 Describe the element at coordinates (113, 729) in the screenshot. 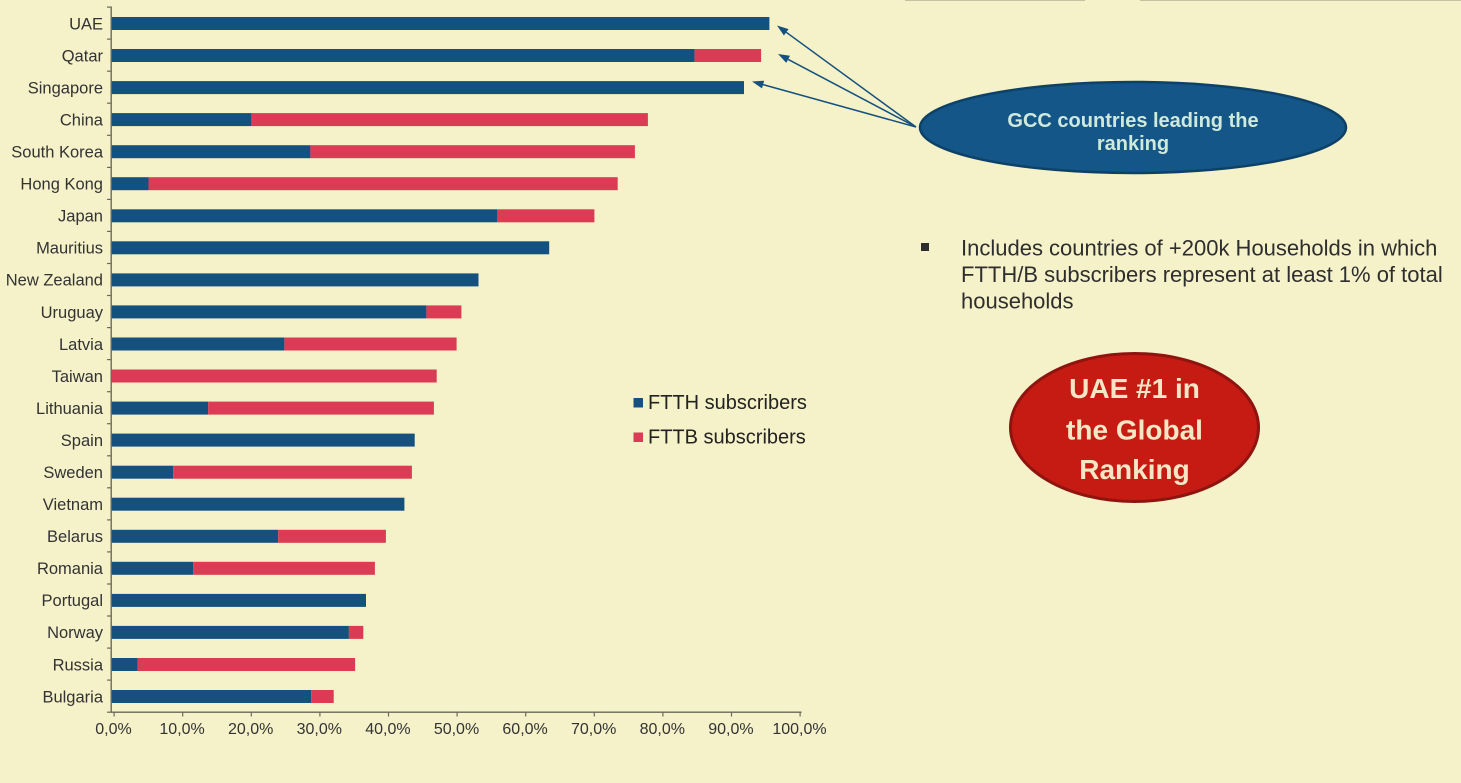

I see `svg-text: 0,0%` at that location.